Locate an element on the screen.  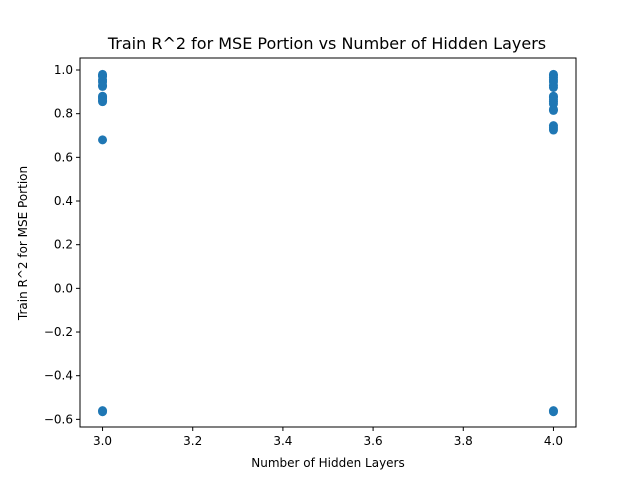
y-tick-label: 1.0 is located at coordinates (63, 70).